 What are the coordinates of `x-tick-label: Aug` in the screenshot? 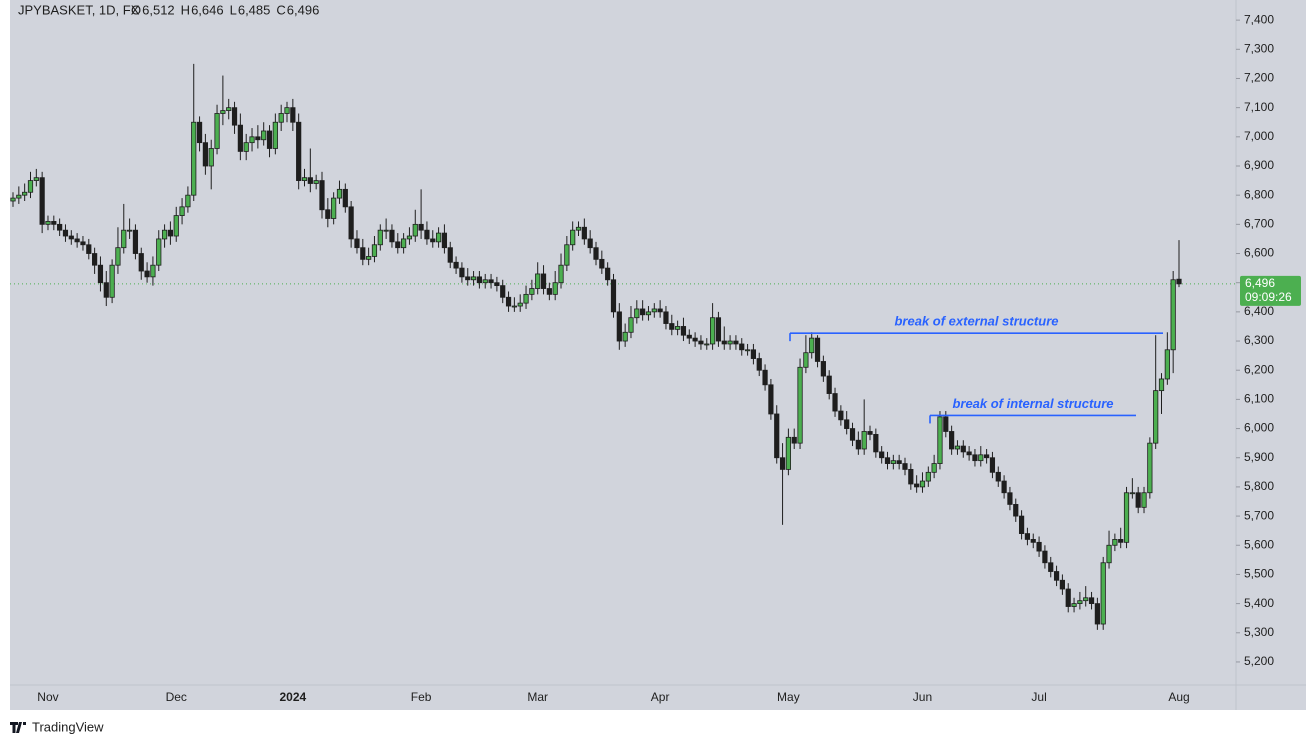 It's located at (1178, 697).